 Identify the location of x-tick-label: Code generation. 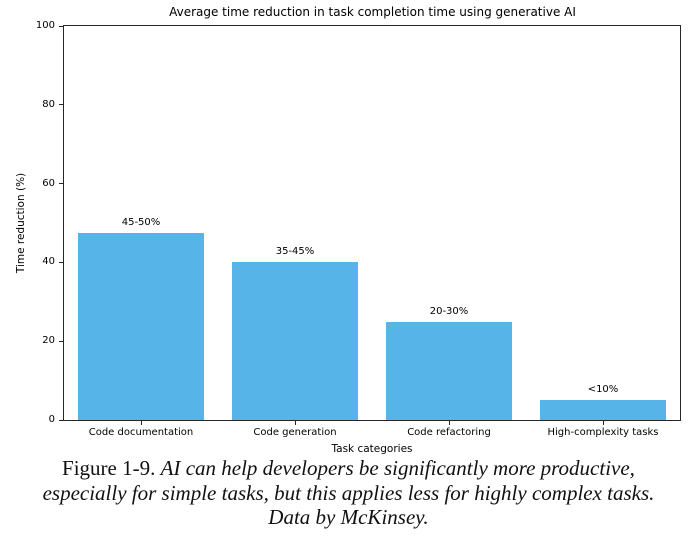
(295, 432).